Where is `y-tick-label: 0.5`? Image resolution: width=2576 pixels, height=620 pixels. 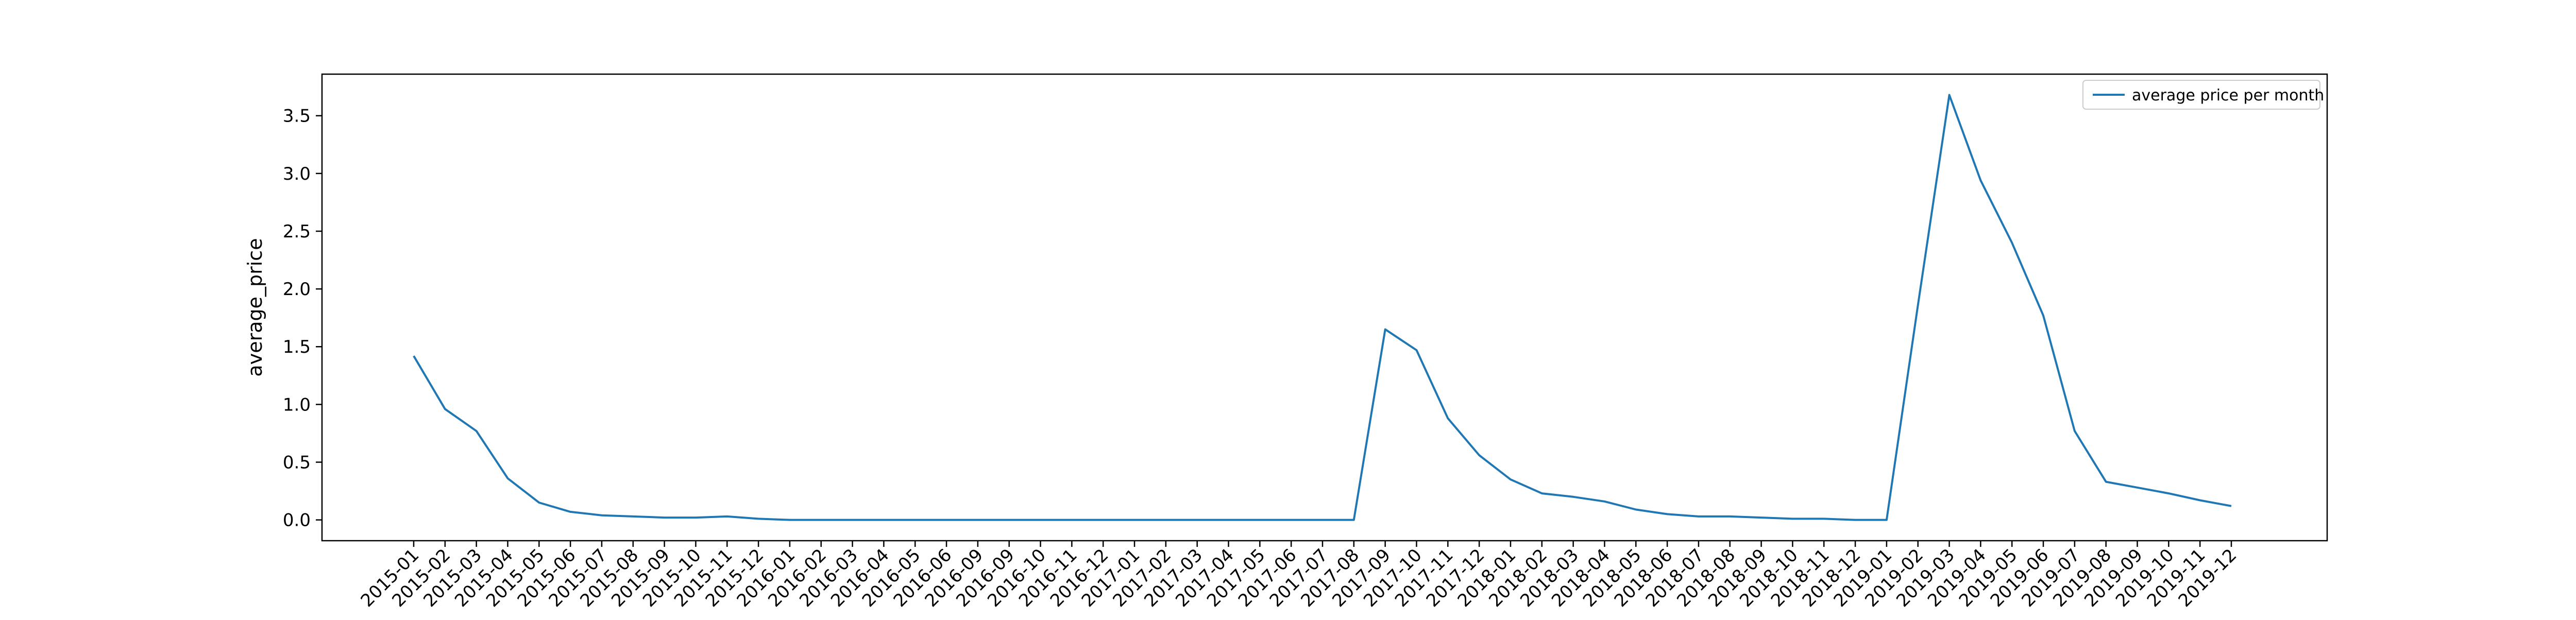
y-tick-label: 0.5 is located at coordinates (297, 463).